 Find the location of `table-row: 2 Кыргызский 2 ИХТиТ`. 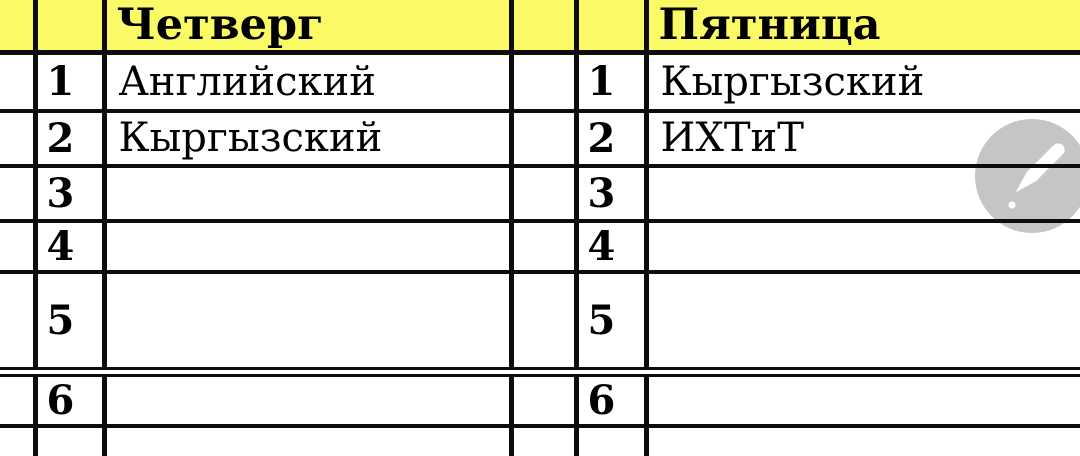

table-row: 2 Кыргызский 2 ИХТиТ is located at coordinates (540, 139).